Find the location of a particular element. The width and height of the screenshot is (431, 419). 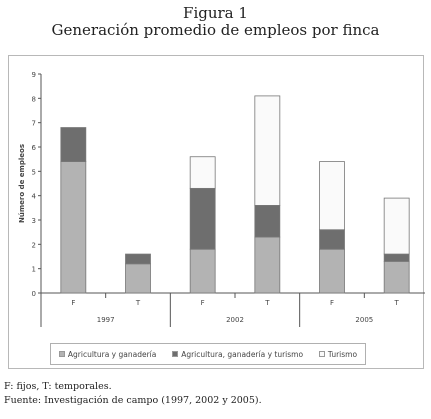

legend-label-agricultura: Agricultura y ganadería is located at coordinates (112, 354).